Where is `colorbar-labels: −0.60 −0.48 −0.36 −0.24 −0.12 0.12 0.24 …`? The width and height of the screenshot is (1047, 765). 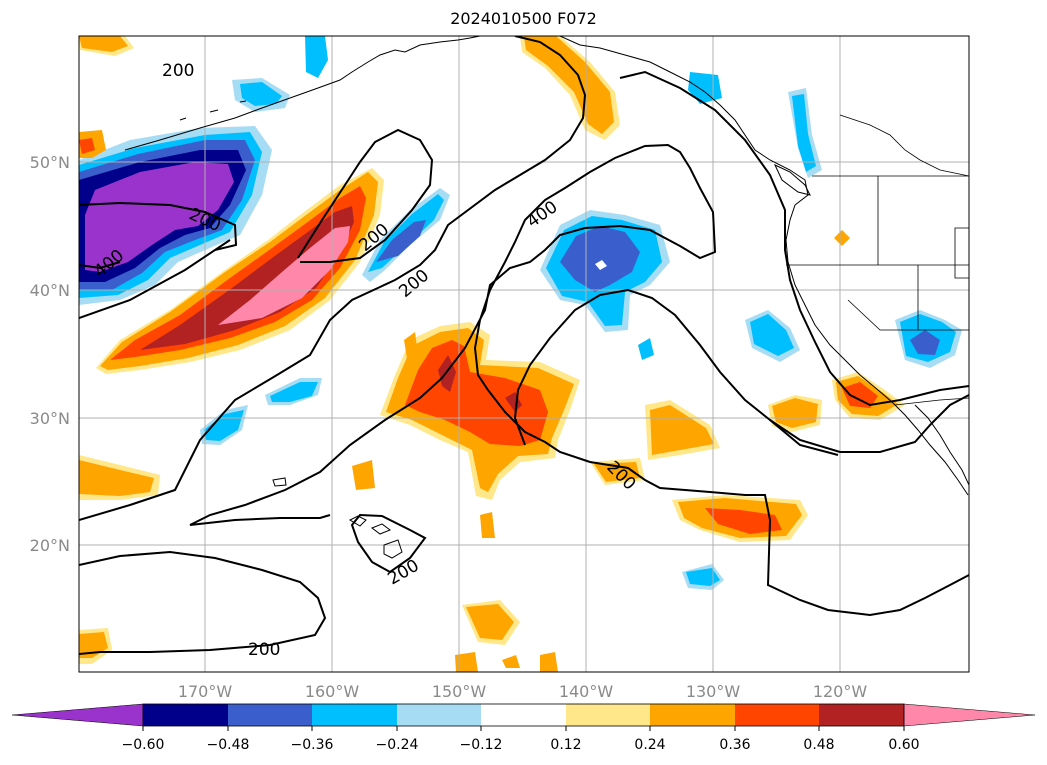
colorbar-labels: −0.60 −0.48 −0.36 −0.24 −0.12 0.12 0.24 … is located at coordinates (521, 745).